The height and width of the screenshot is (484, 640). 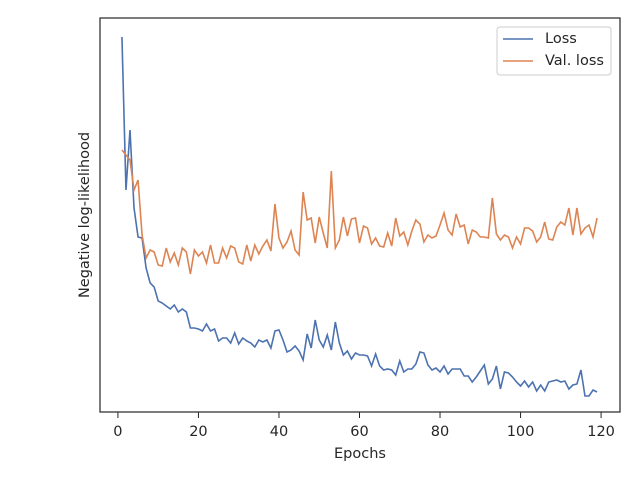 What do you see at coordinates (360, 454) in the screenshot?
I see `x-axis-label: Epochs` at bounding box center [360, 454].